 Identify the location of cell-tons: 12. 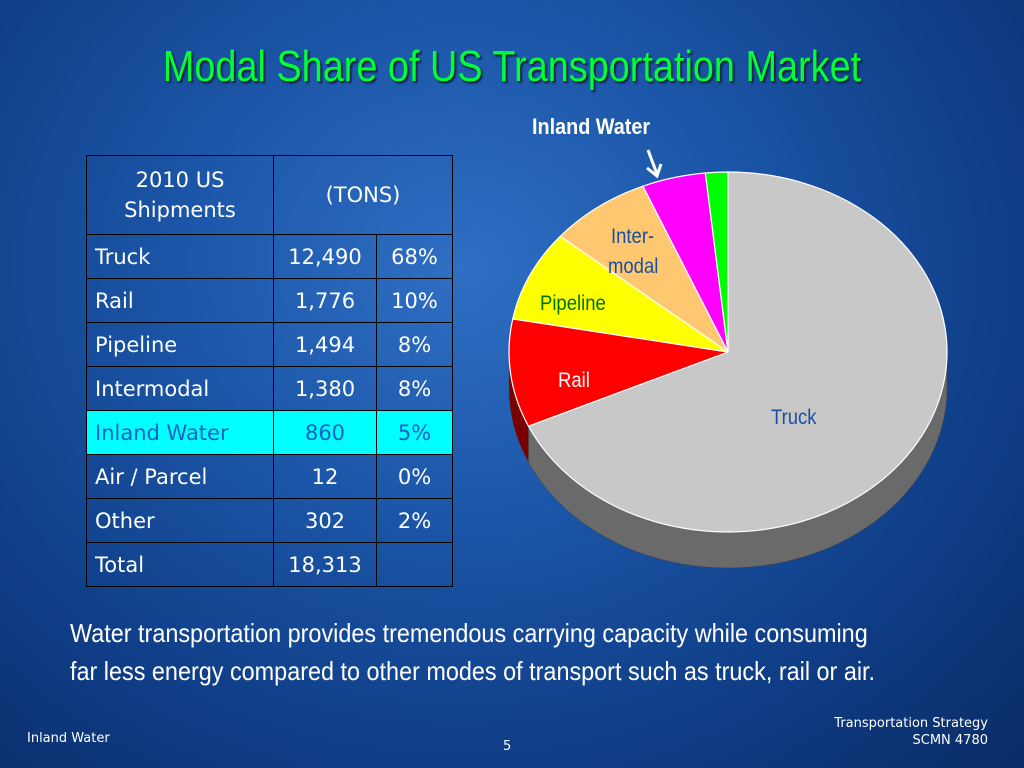
(325, 476).